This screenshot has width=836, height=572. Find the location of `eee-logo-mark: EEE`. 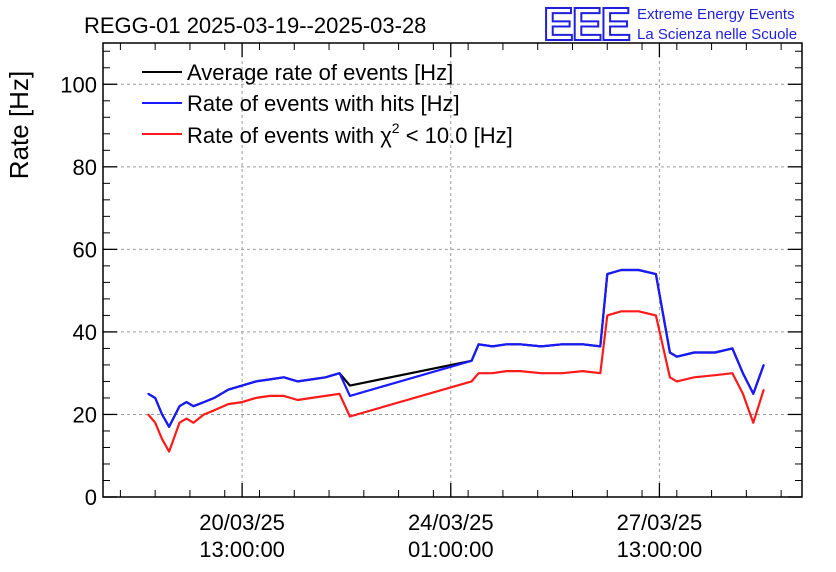

eee-logo-mark: EEE is located at coordinates (586, 25).